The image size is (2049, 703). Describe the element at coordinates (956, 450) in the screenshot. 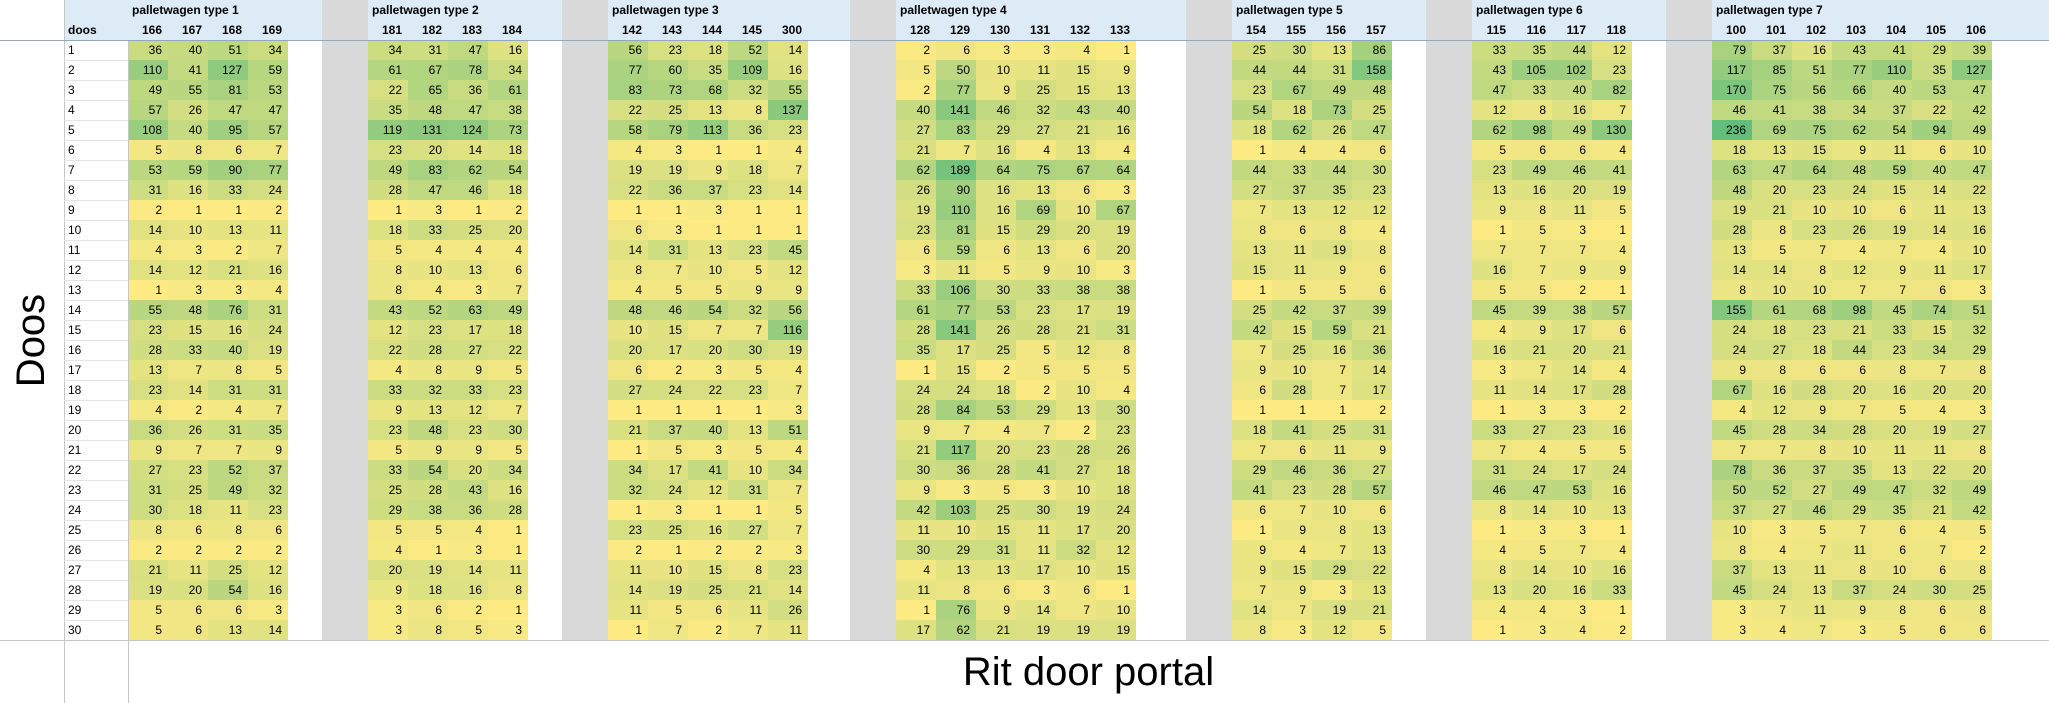

I see `data-cell: 117` at that location.